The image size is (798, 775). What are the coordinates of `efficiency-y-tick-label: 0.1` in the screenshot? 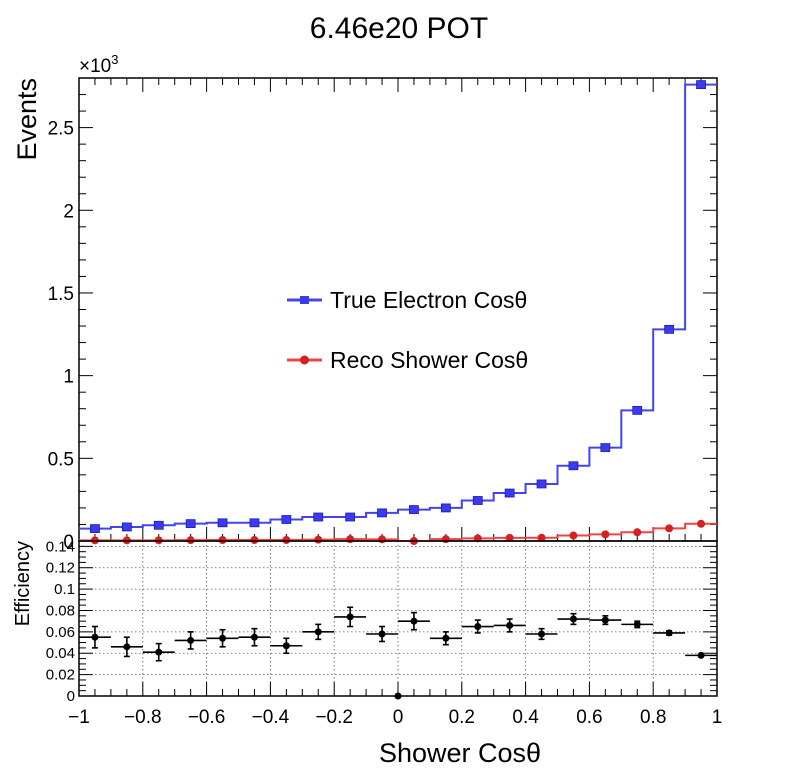 It's located at (64, 589).